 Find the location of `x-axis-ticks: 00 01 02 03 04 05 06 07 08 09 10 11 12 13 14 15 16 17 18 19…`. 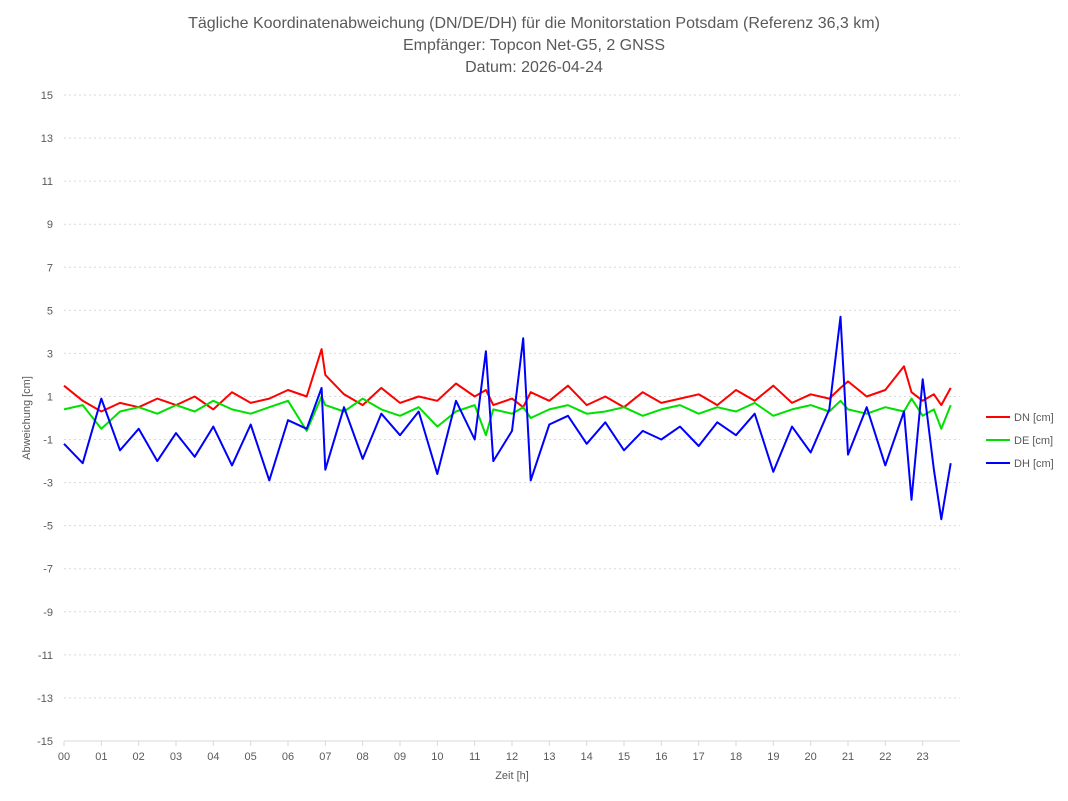

x-axis-ticks: 00 01 02 03 04 05 06 07 08 09 10 11 12 13 14 15 16 17 18 19… is located at coordinates (509, 751).